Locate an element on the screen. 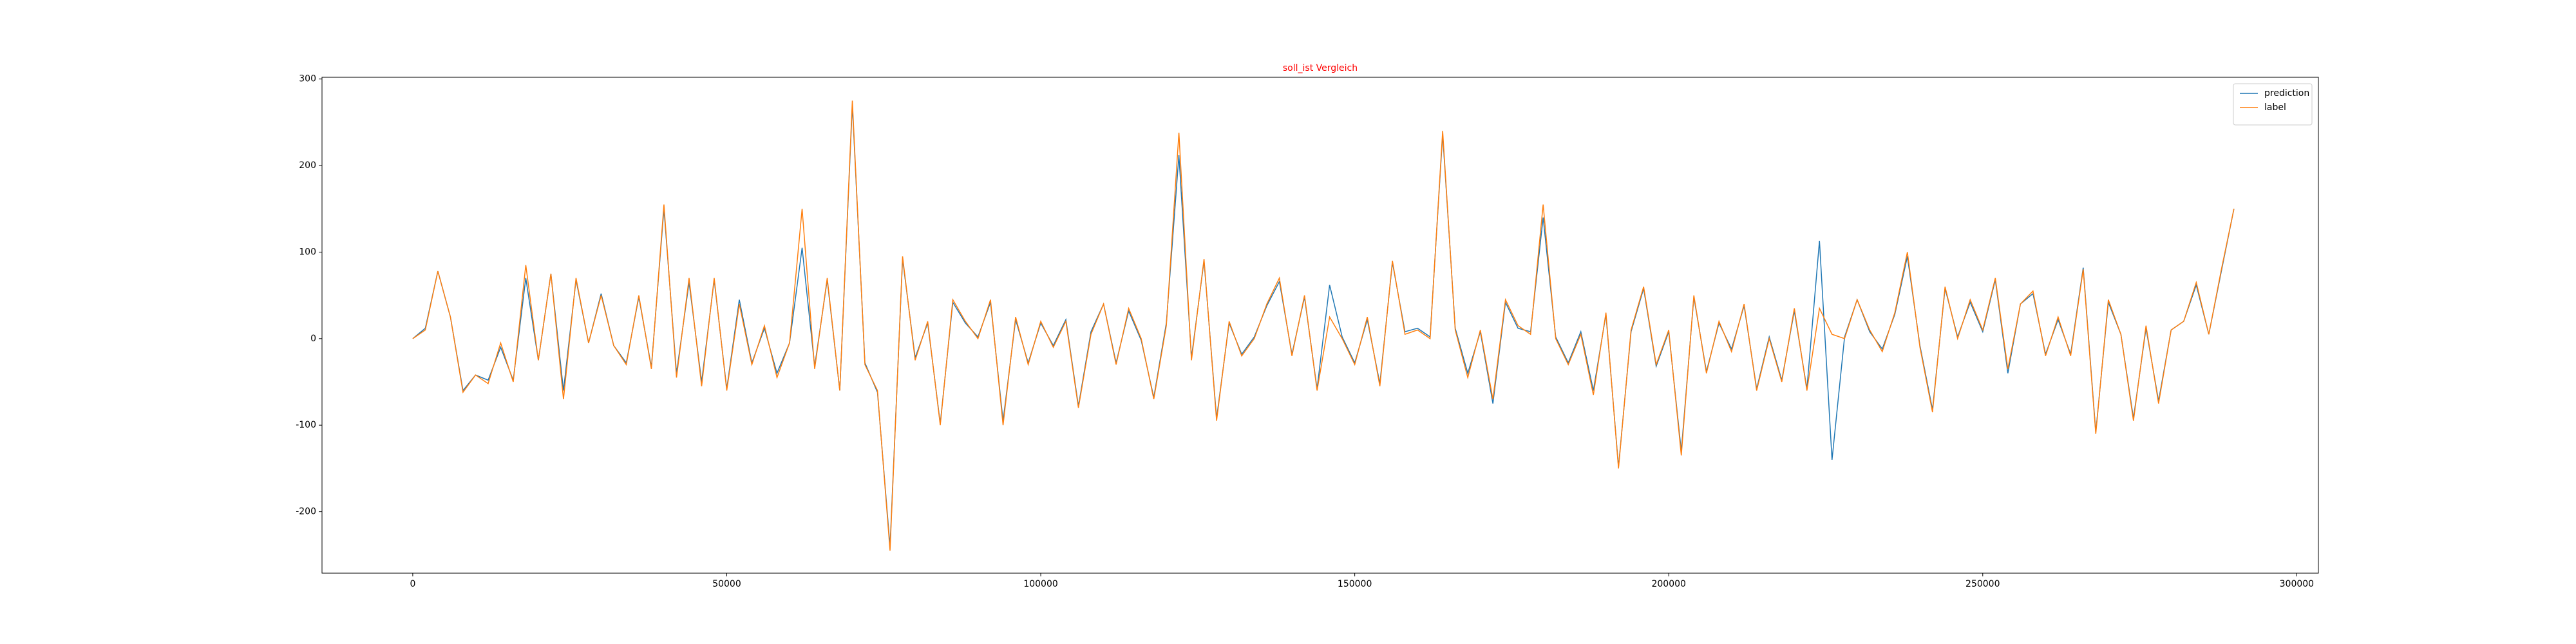  x-tick-label: 100000 is located at coordinates (1040, 584).